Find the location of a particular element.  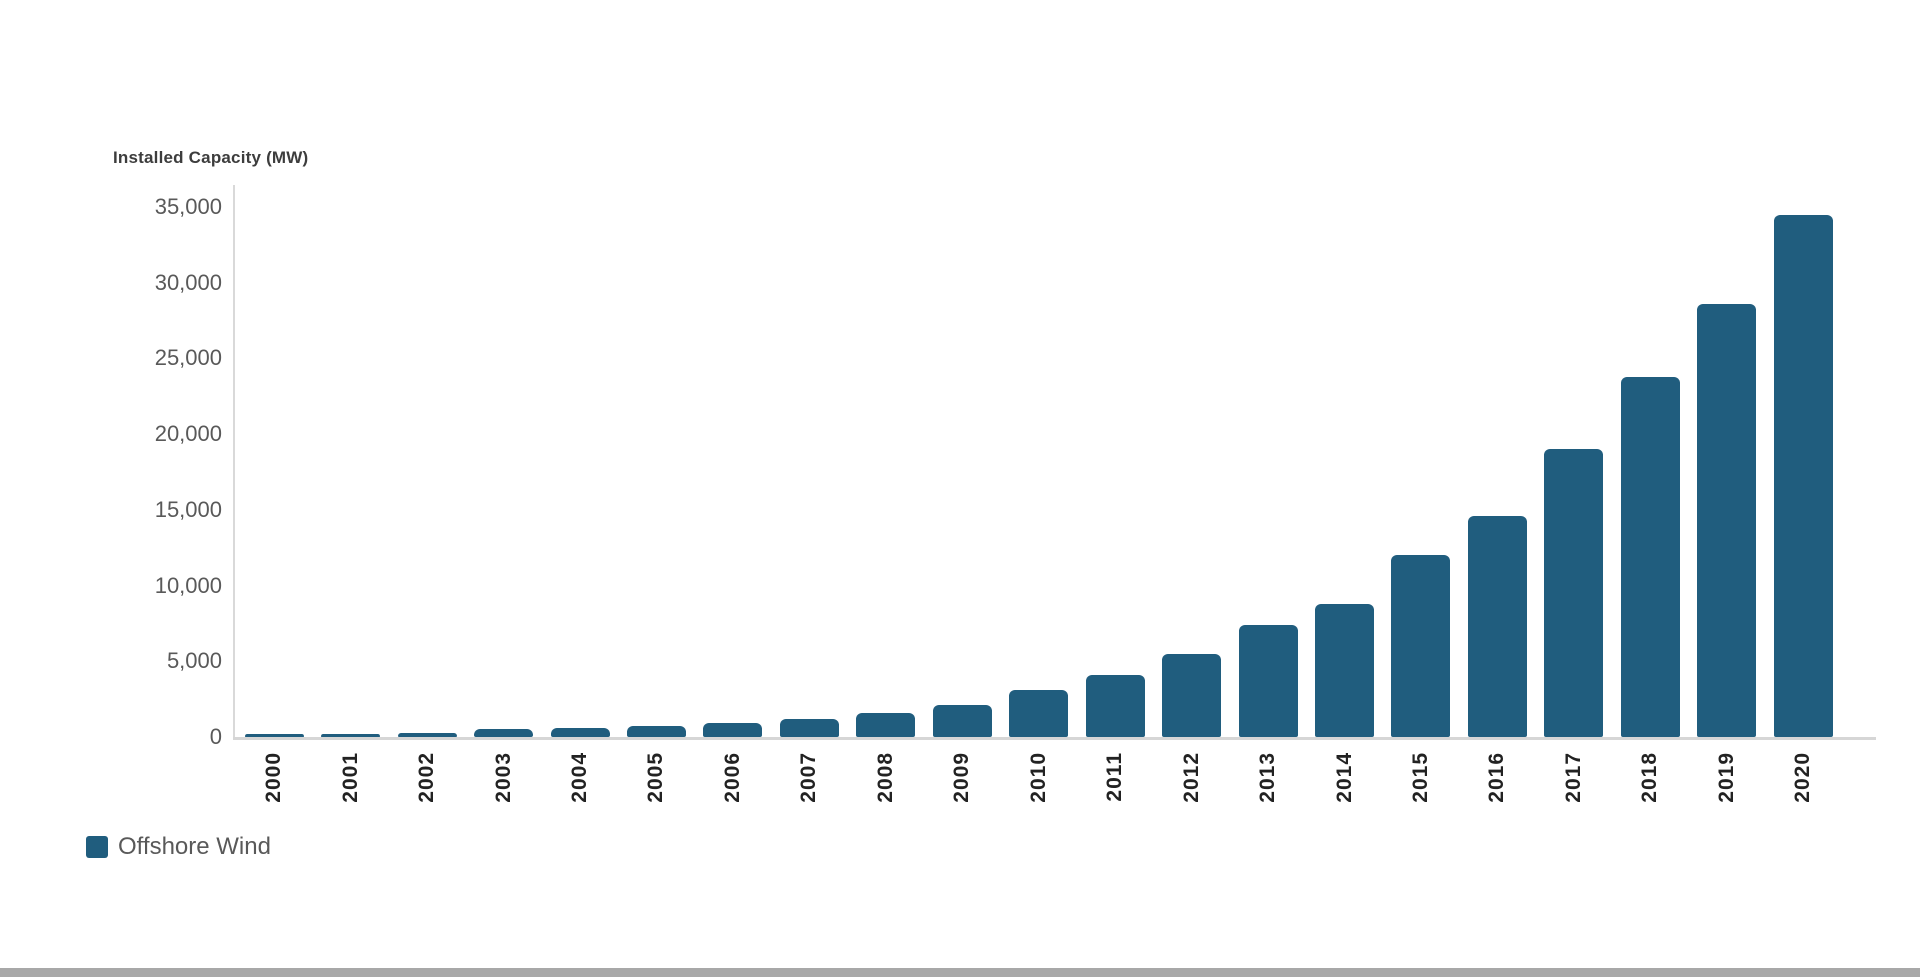

x-tick-label-2014: 2014 is located at coordinates (1344, 777).